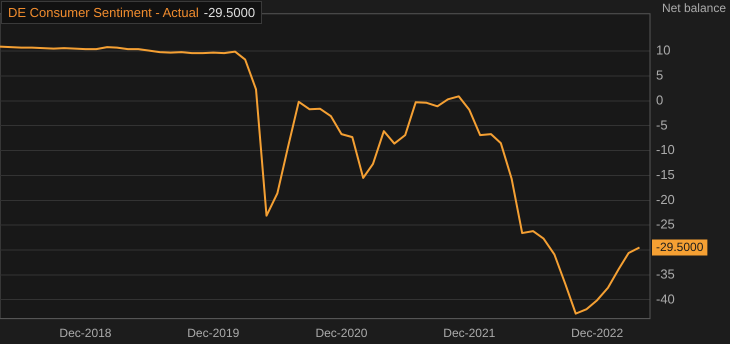 This screenshot has width=730, height=344. Describe the element at coordinates (341, 333) in the screenshot. I see `x-tick-label: Dec-2020` at that location.